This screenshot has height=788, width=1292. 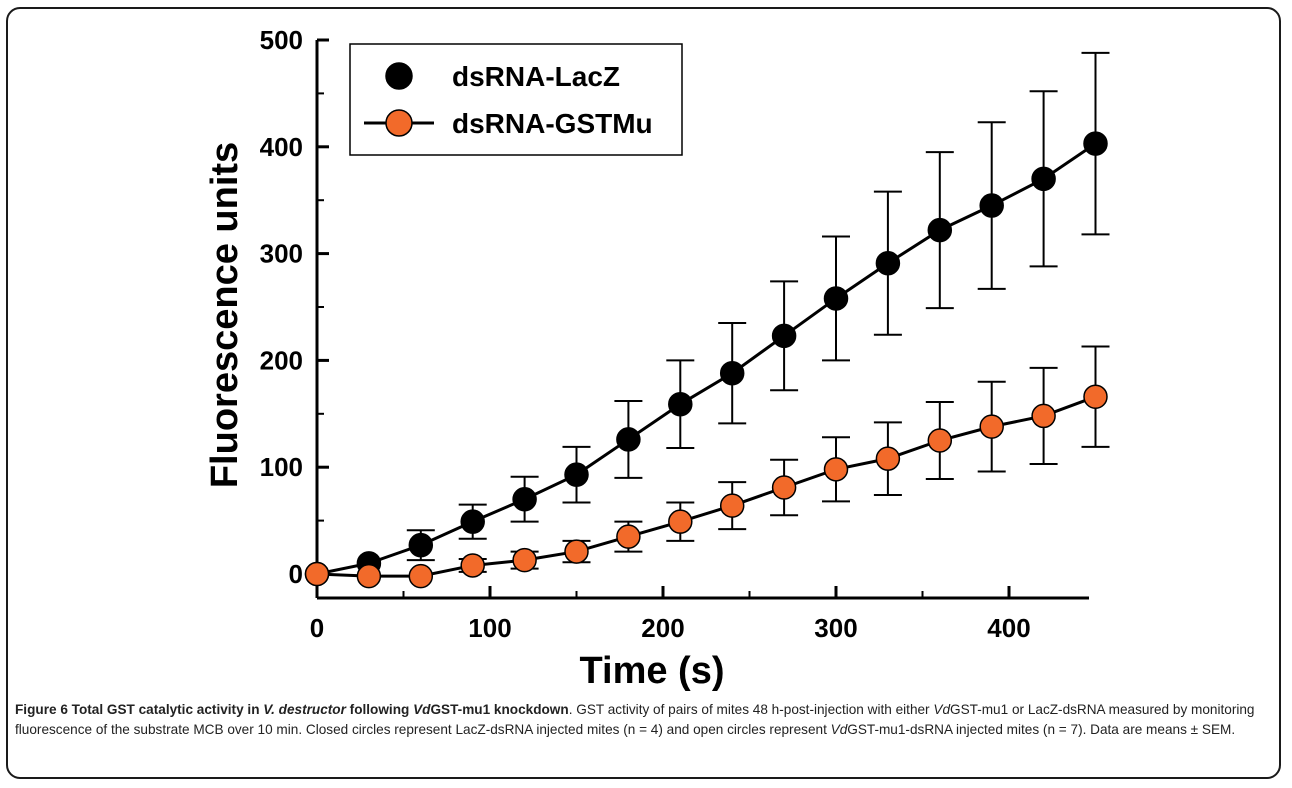 I want to click on y-axis-label: Fluorescence units, so click(x=225, y=315).